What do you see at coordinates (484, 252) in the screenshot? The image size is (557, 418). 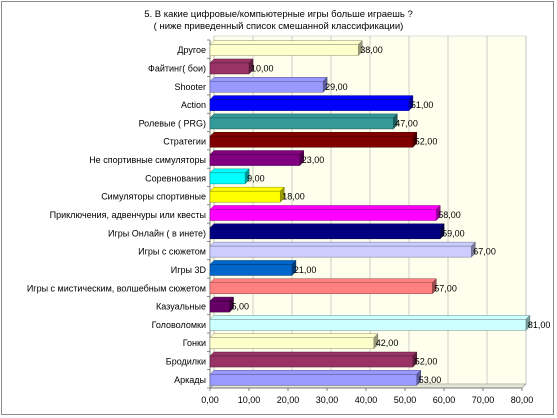 I see `data-label: 67,00` at bounding box center [484, 252].